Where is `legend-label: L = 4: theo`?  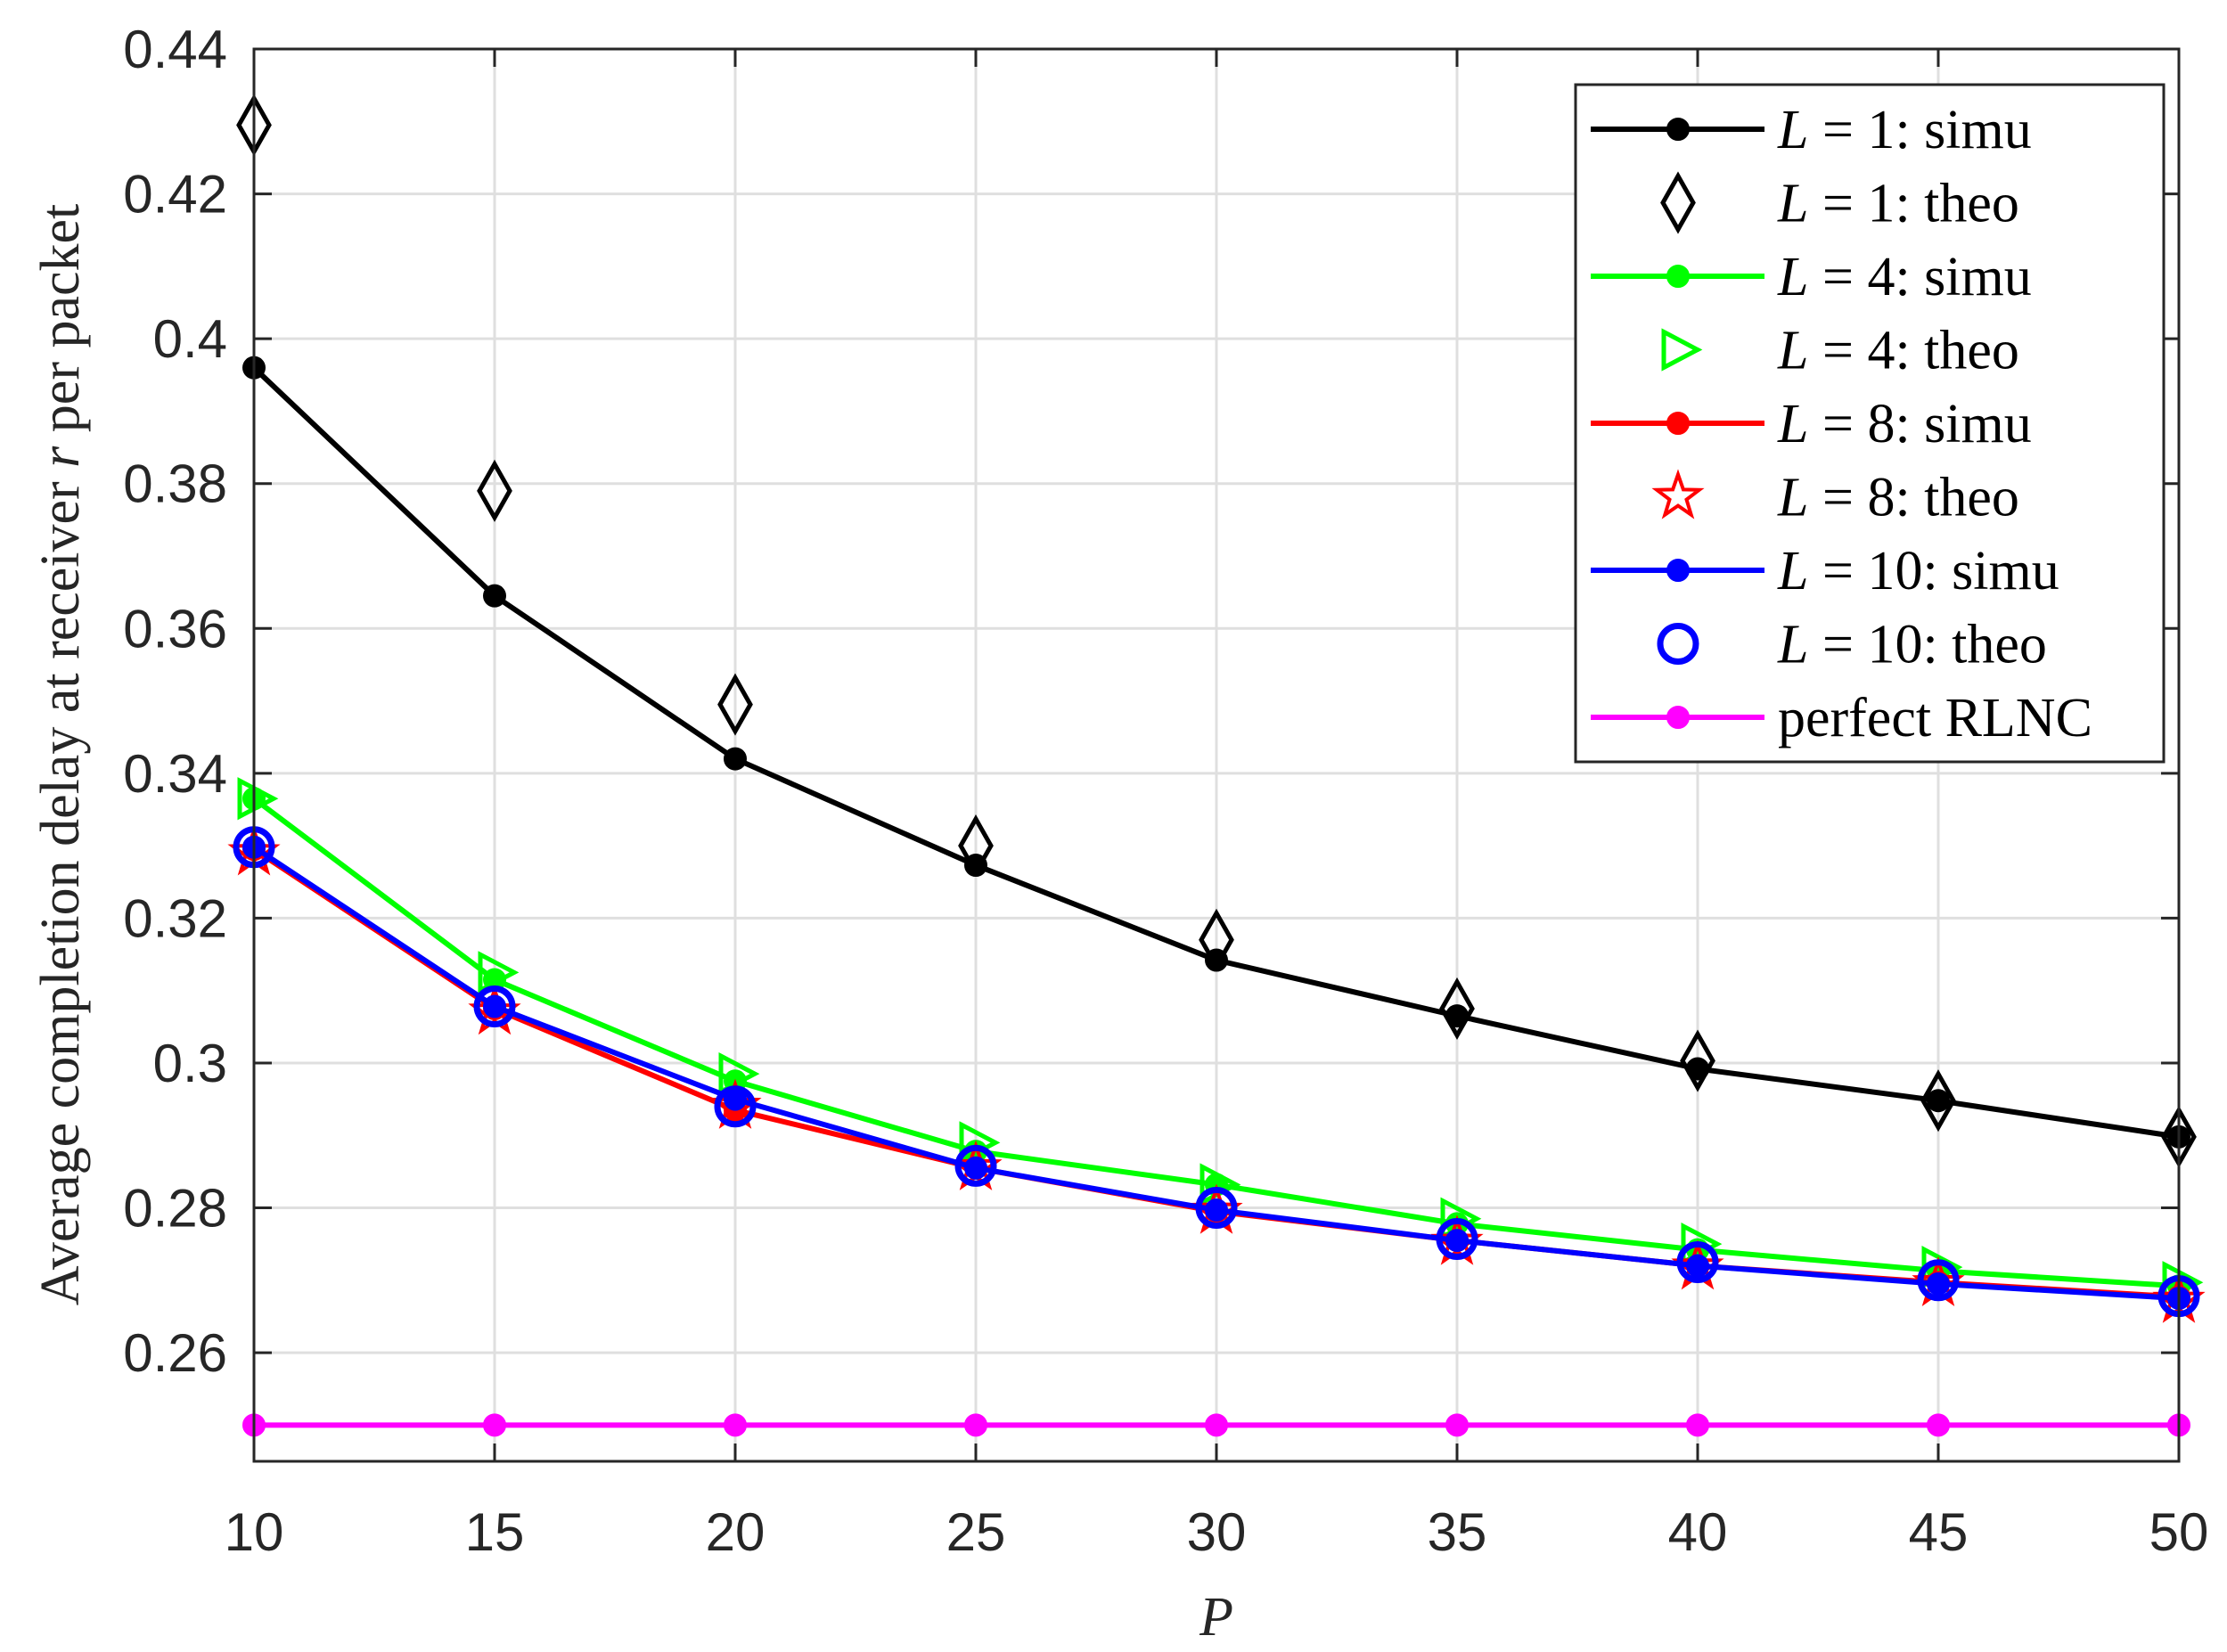 legend-label: L = 4: theo is located at coordinates (1898, 351).